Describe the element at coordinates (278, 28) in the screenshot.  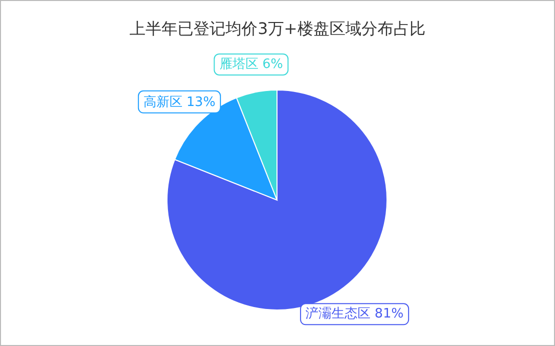
I see `chart-title: 上半年已登记均价3万+楼盘区域分布占比` at that location.